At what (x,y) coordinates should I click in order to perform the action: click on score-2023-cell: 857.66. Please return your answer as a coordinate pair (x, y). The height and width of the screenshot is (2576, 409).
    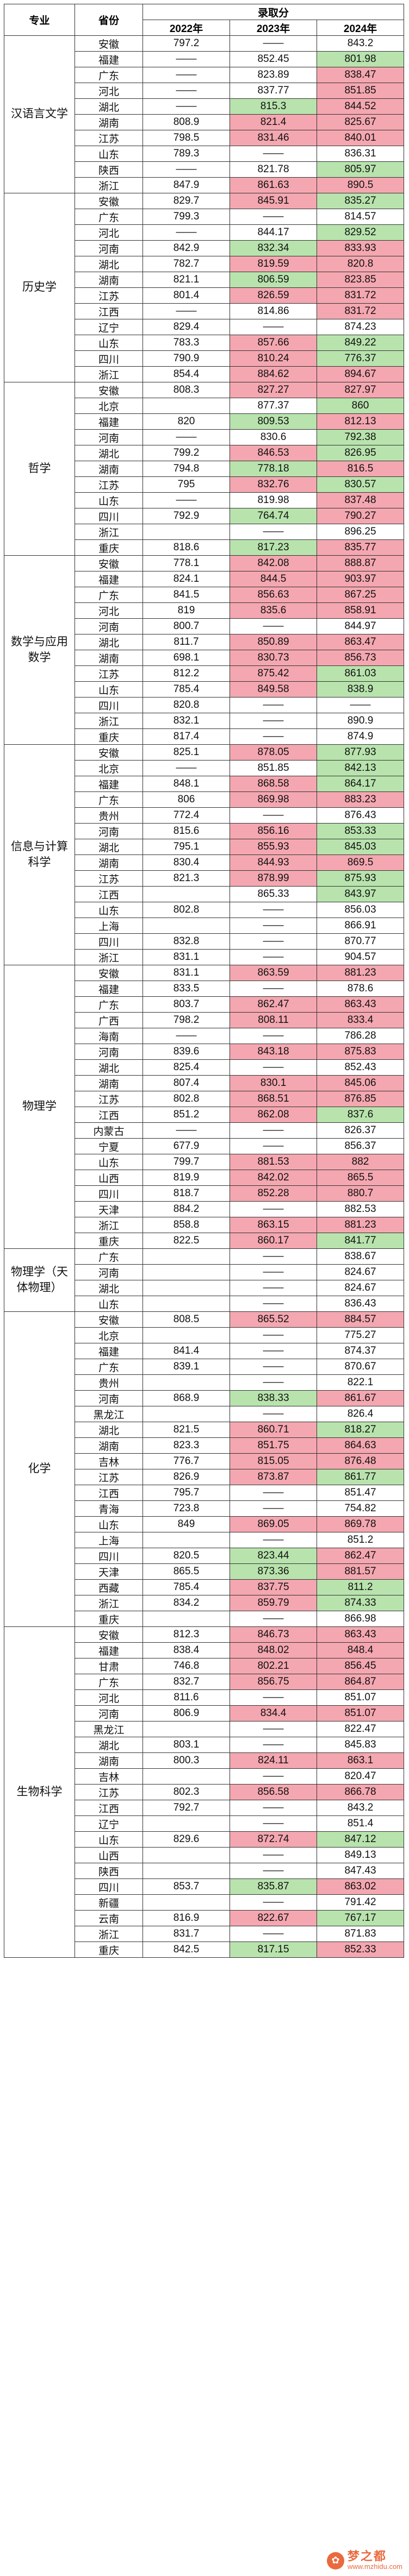
    Looking at the image, I should click on (273, 343).